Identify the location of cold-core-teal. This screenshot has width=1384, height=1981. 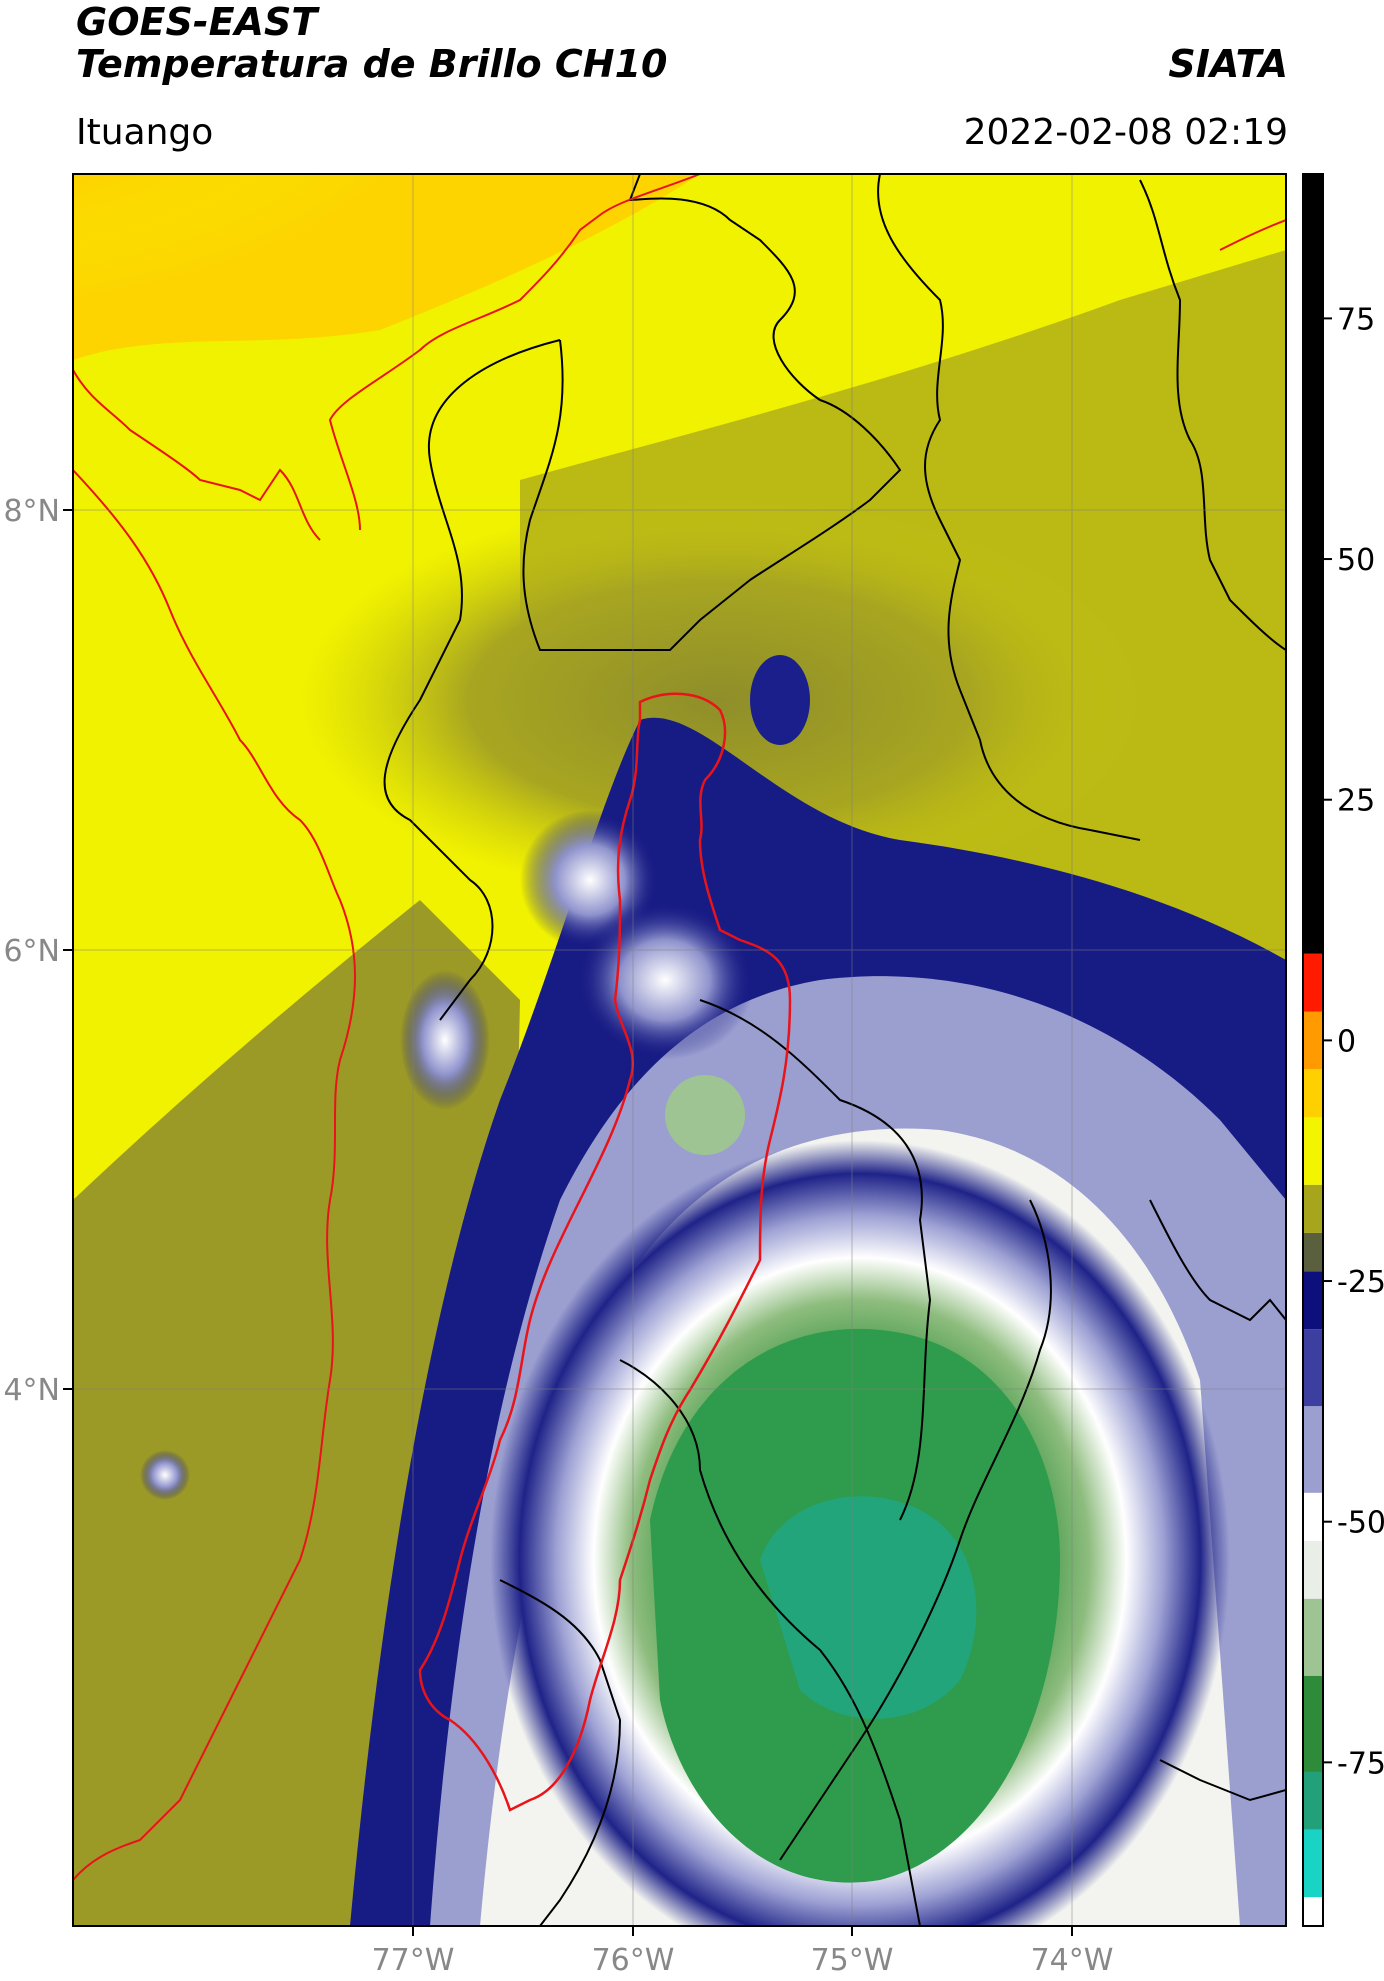
(868, 1607).